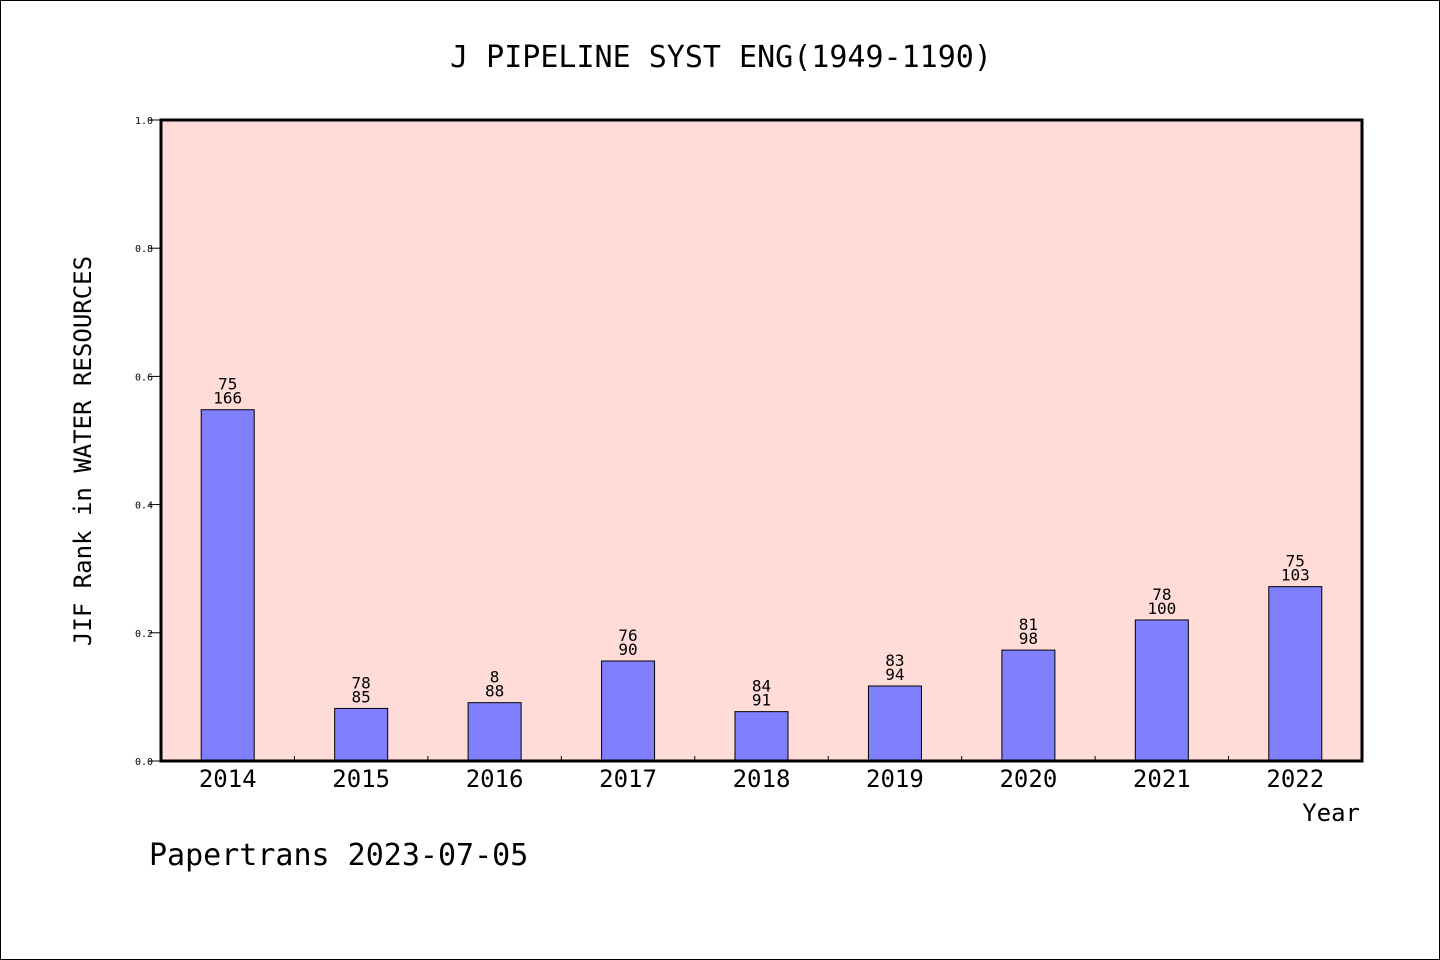  What do you see at coordinates (1028, 638) in the screenshot?
I see `bar-total-label: 98` at bounding box center [1028, 638].